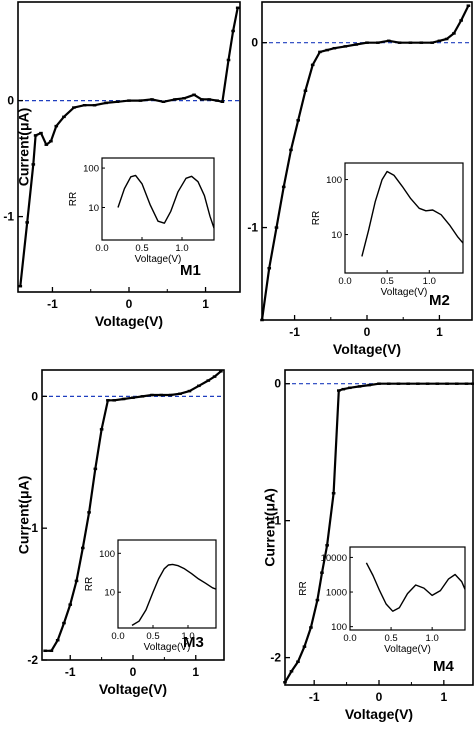 The image size is (474, 733). What do you see at coordinates (190, 270) in the screenshot?
I see `panel-label: M1` at bounding box center [190, 270].